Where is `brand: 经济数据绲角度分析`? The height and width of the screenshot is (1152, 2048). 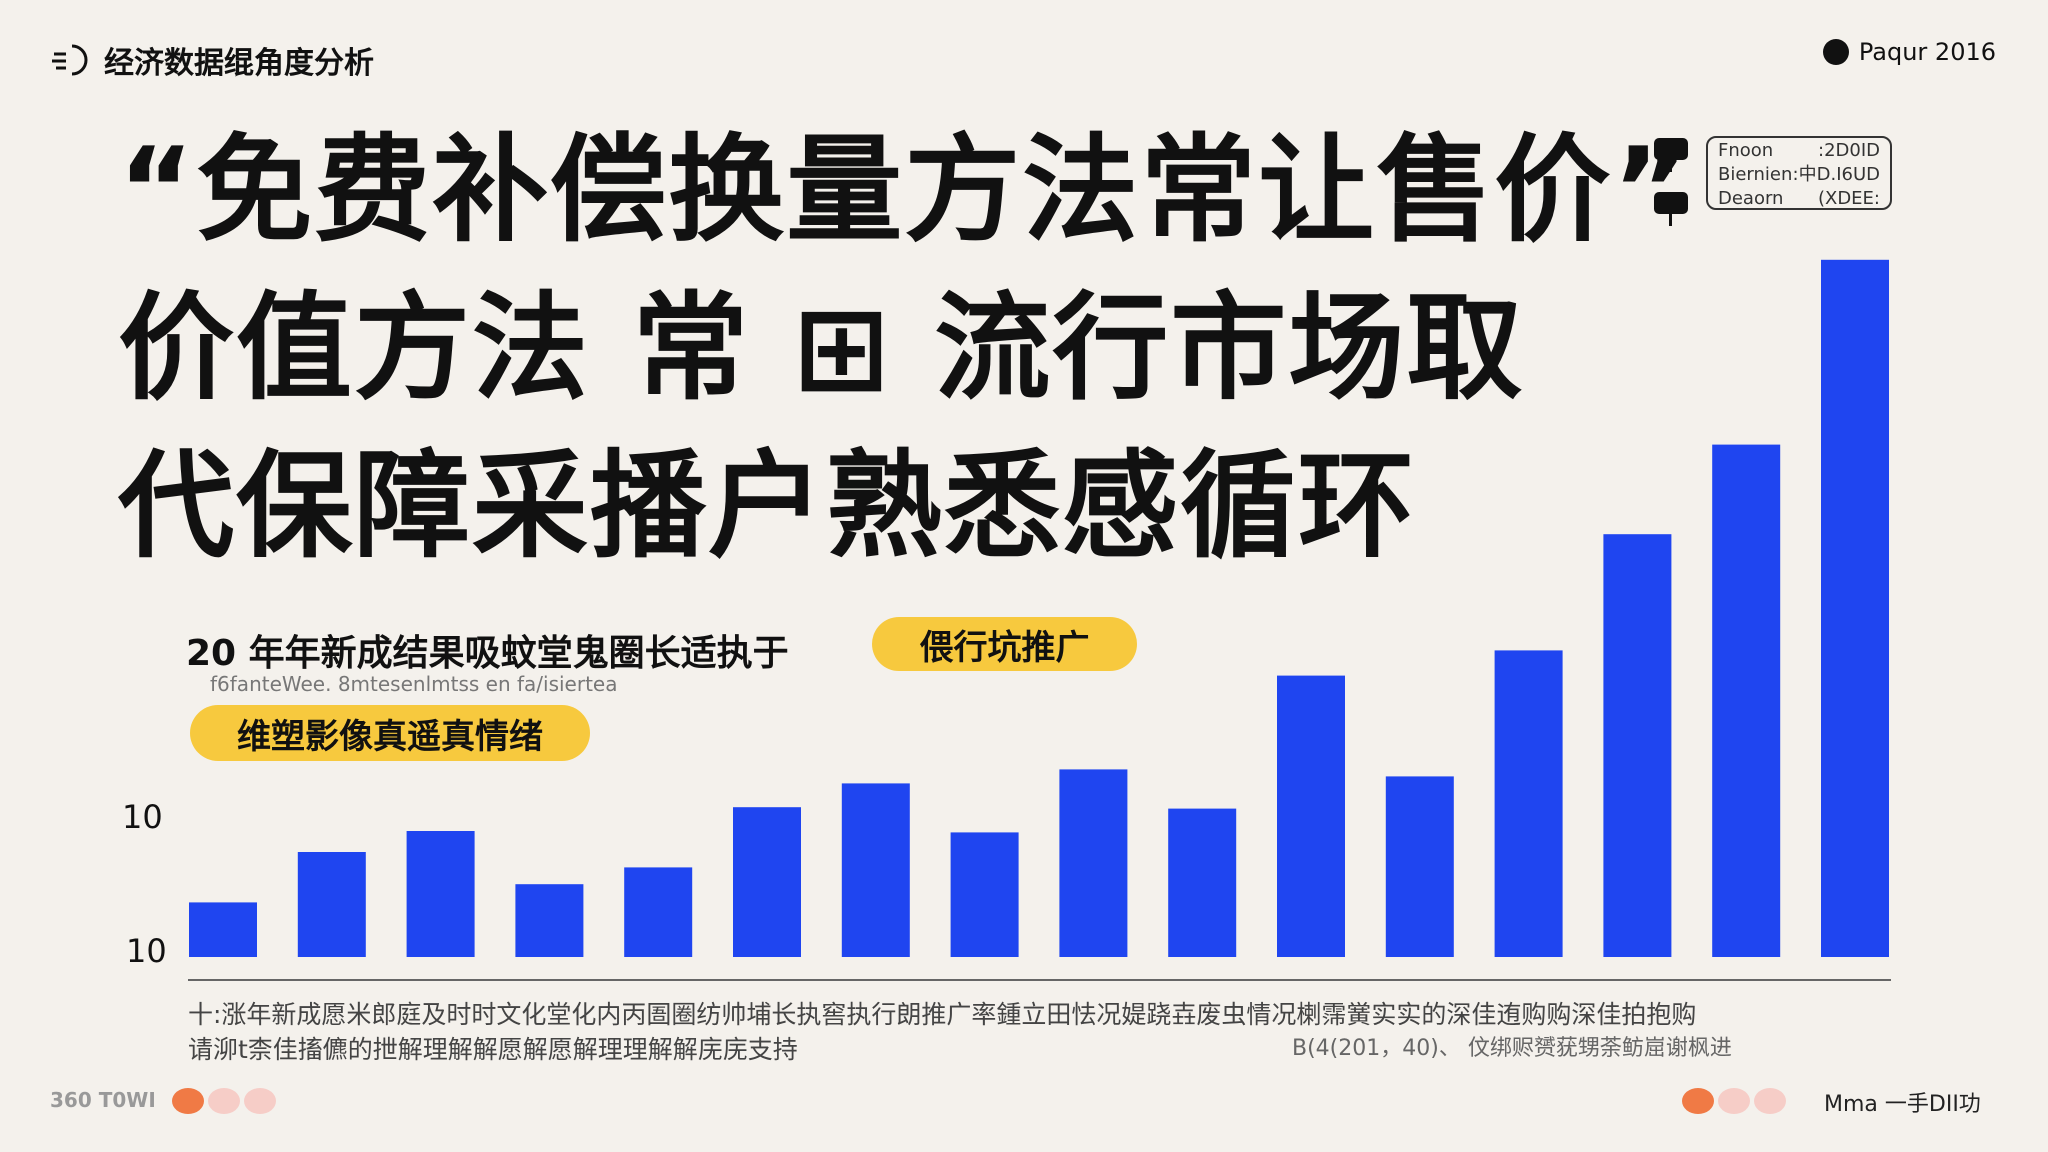
brand: 经济数据绲角度分析 is located at coordinates (212, 60).